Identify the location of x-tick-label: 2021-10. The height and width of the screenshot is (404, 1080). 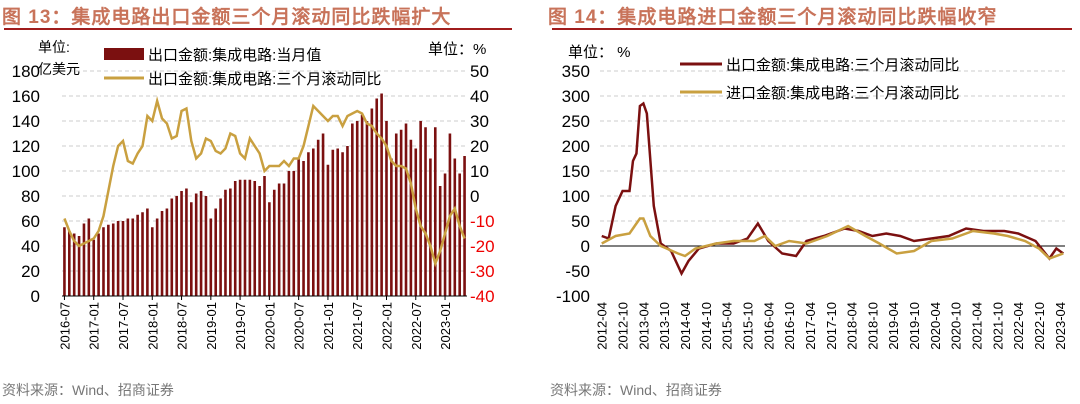
(997, 326).